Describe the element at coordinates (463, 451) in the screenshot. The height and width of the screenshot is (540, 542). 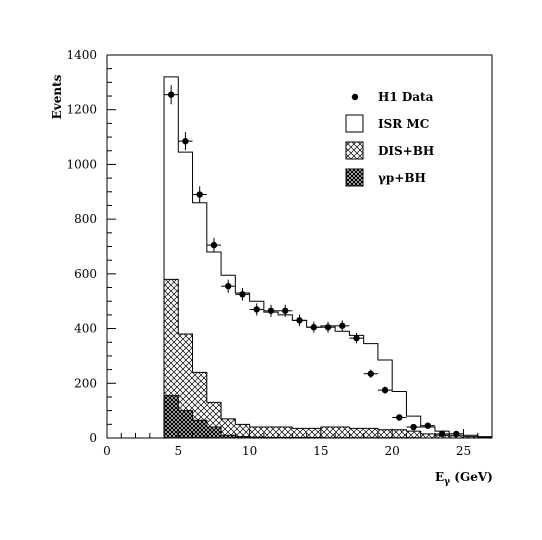
I see `x-tick-label: 25` at that location.